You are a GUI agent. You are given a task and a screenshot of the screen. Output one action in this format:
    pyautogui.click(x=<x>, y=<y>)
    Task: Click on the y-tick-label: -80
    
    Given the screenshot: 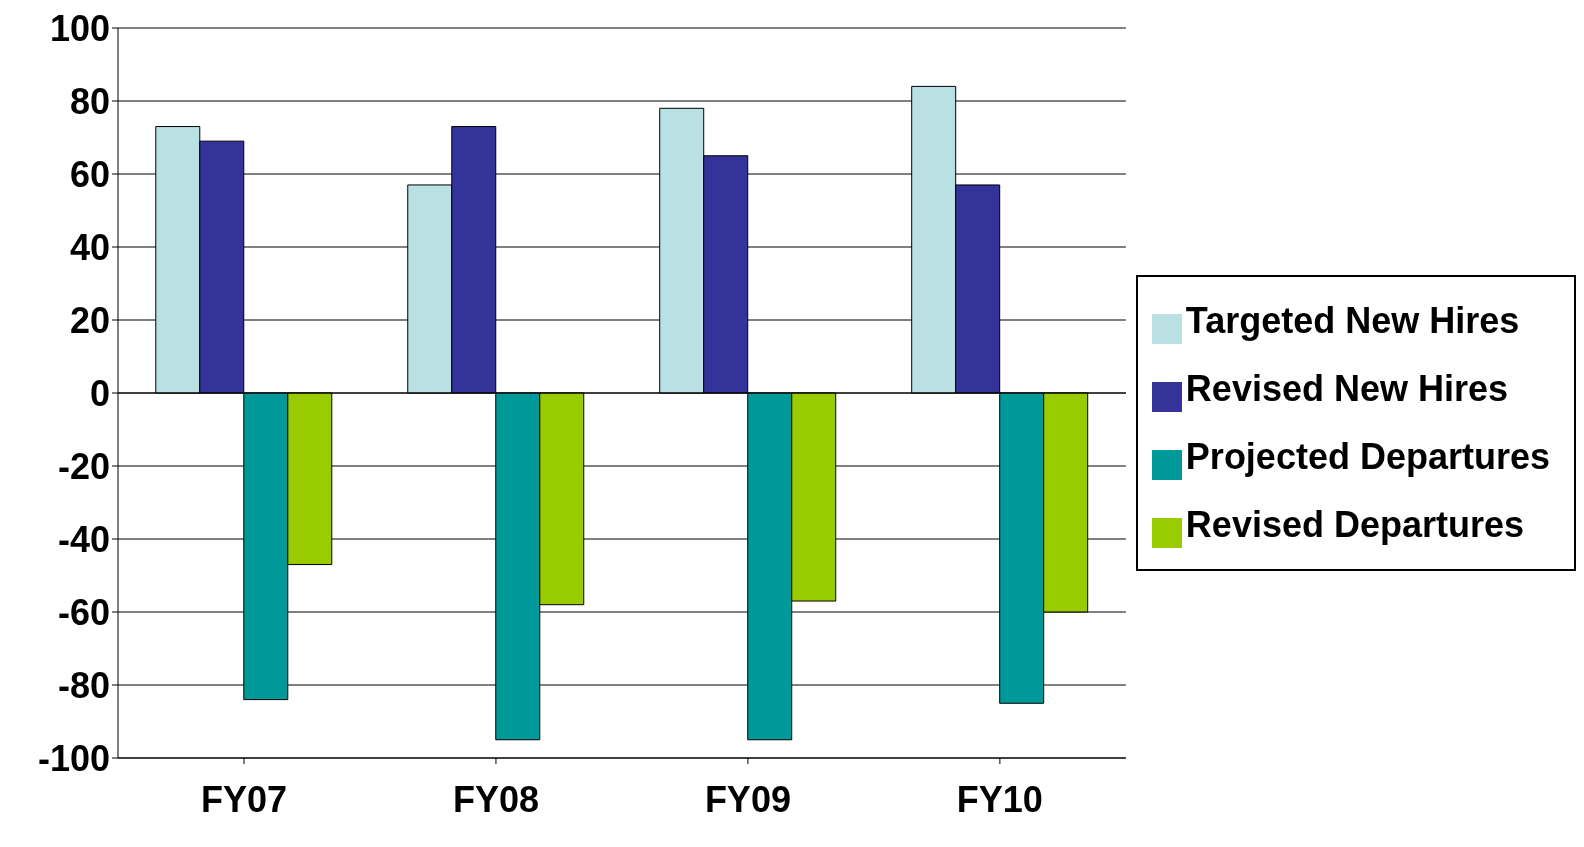 What is the action you would take?
    pyautogui.click(x=83, y=685)
    